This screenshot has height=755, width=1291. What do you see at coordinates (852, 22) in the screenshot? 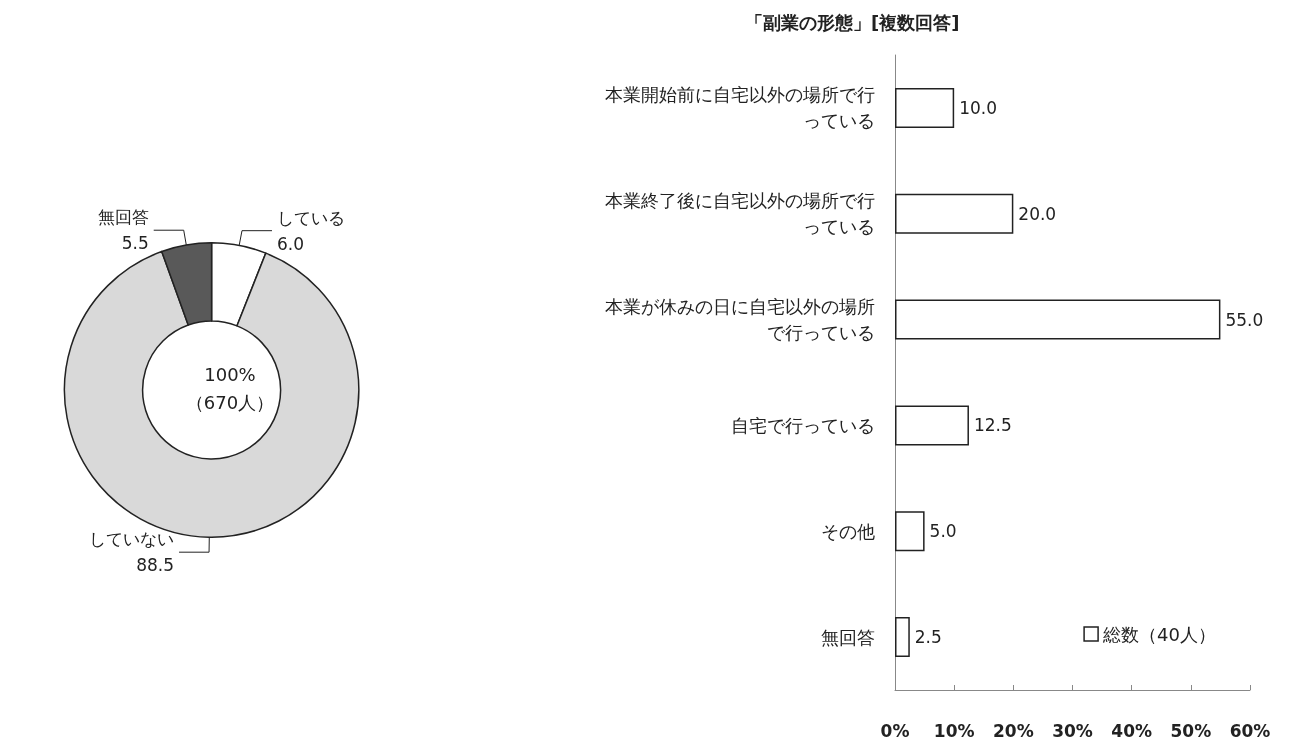
I see `chart-title: 「副業の形態」[複数回答]` at bounding box center [852, 22].